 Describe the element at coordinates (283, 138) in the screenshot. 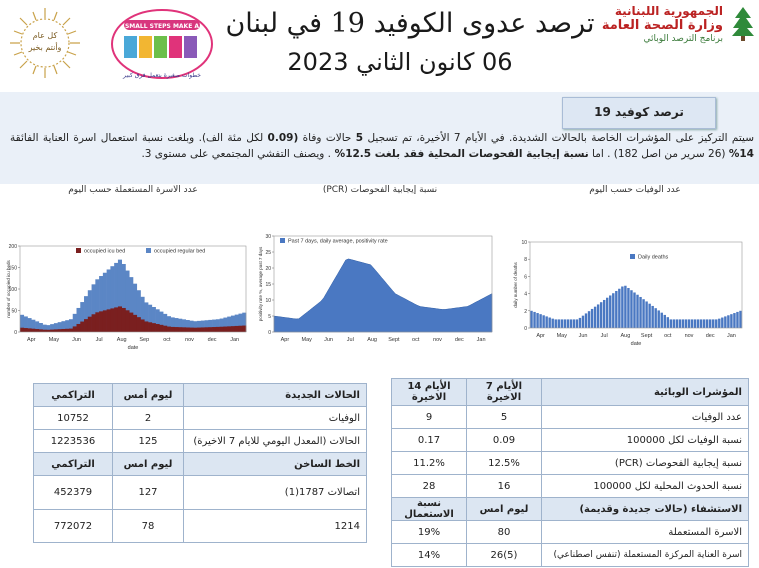

I see `summary-death-rate: (0.09` at that location.